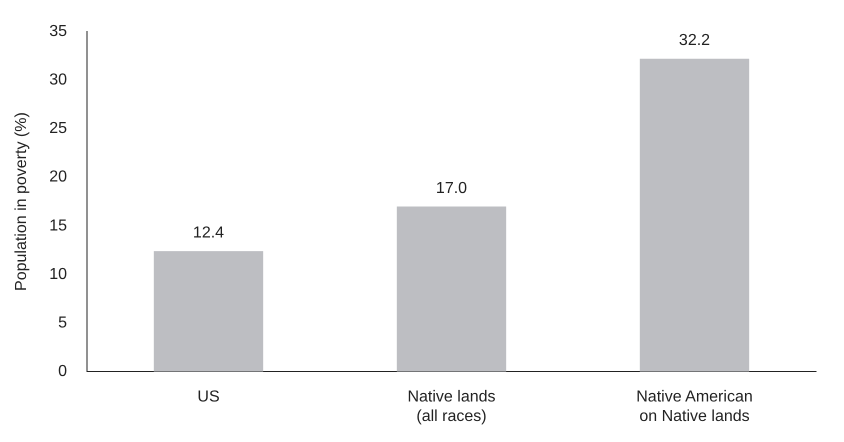 The height and width of the screenshot is (442, 844). What do you see at coordinates (58, 177) in the screenshot?
I see `y-tick-label: 20` at bounding box center [58, 177].